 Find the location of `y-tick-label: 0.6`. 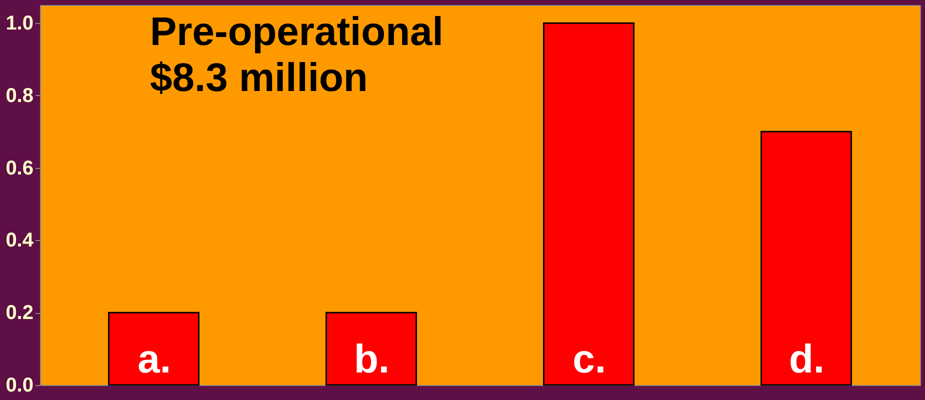

y-tick-label: 0.6 is located at coordinates (20, 168).